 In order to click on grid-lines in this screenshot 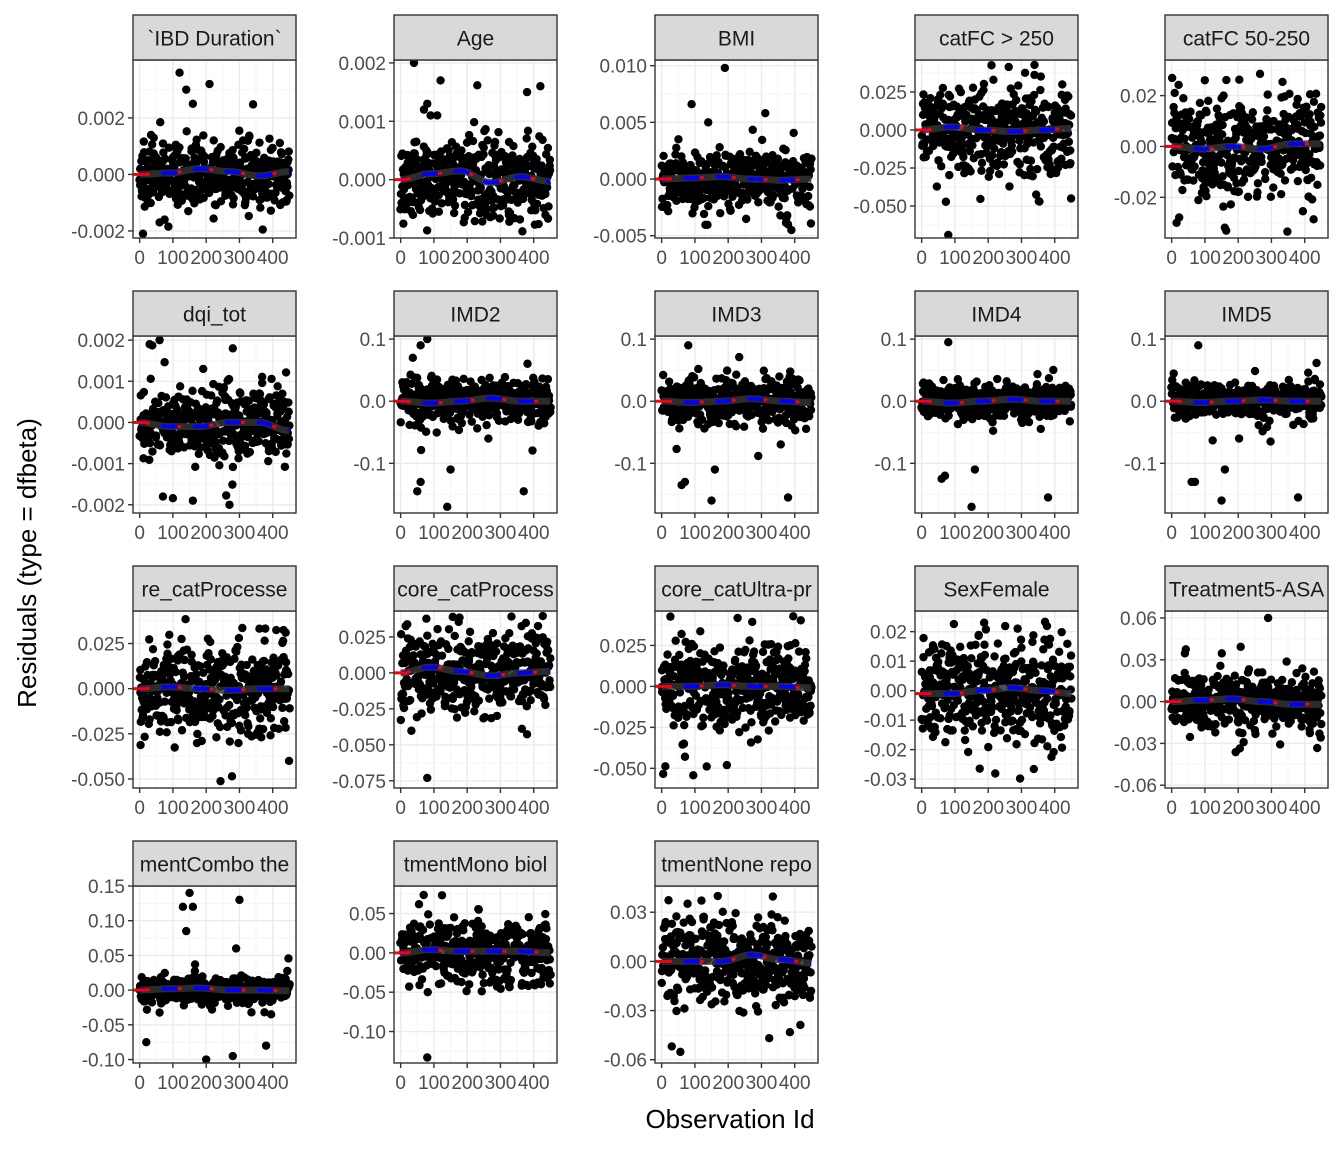, I will do `click(214, 149)`.